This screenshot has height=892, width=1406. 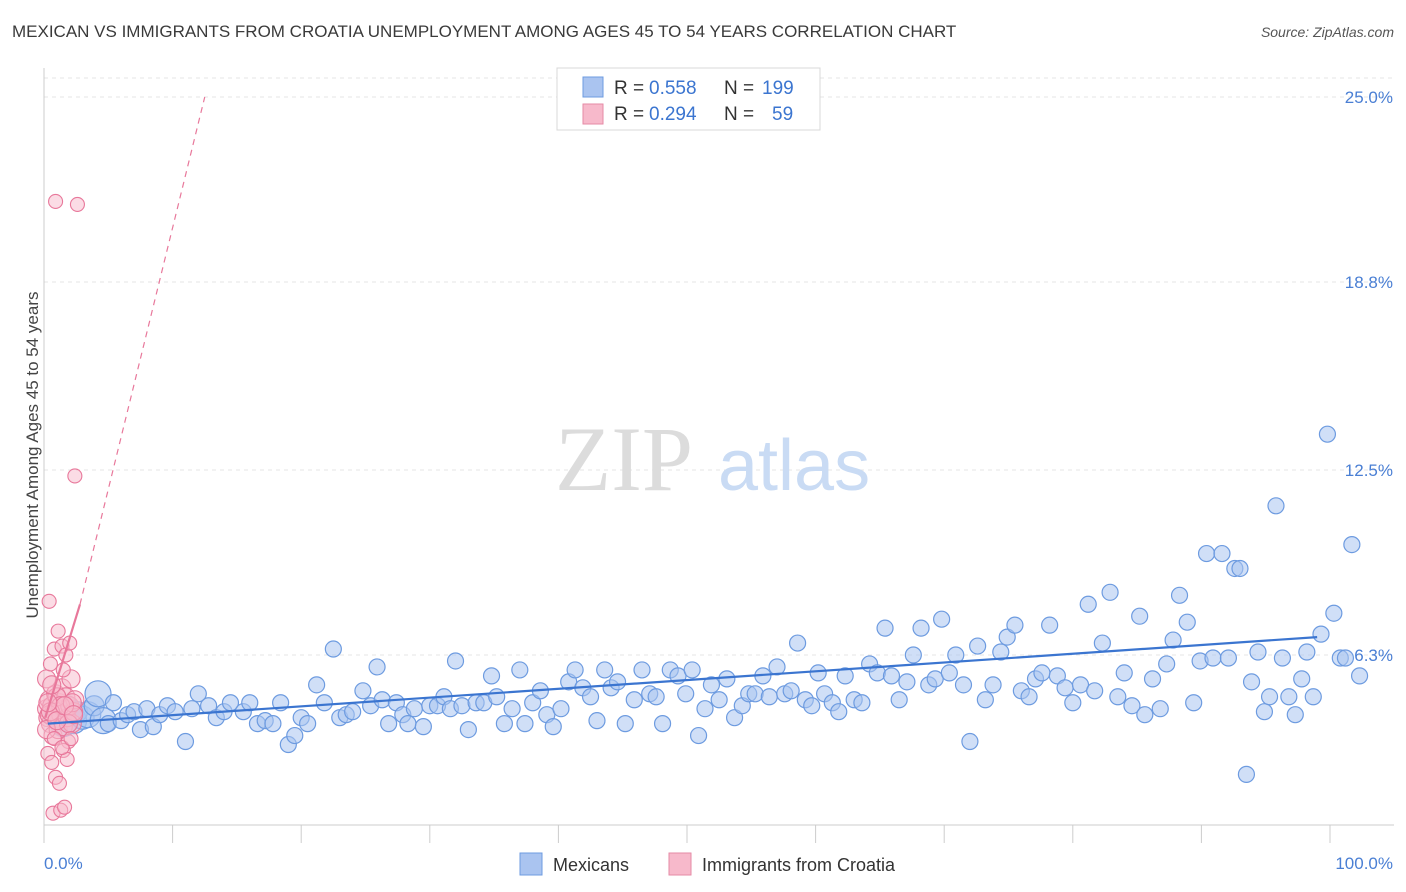 I want to click on y-axis-title: Unemployment Among Ages 45 to 54 years, so click(x=32, y=455).